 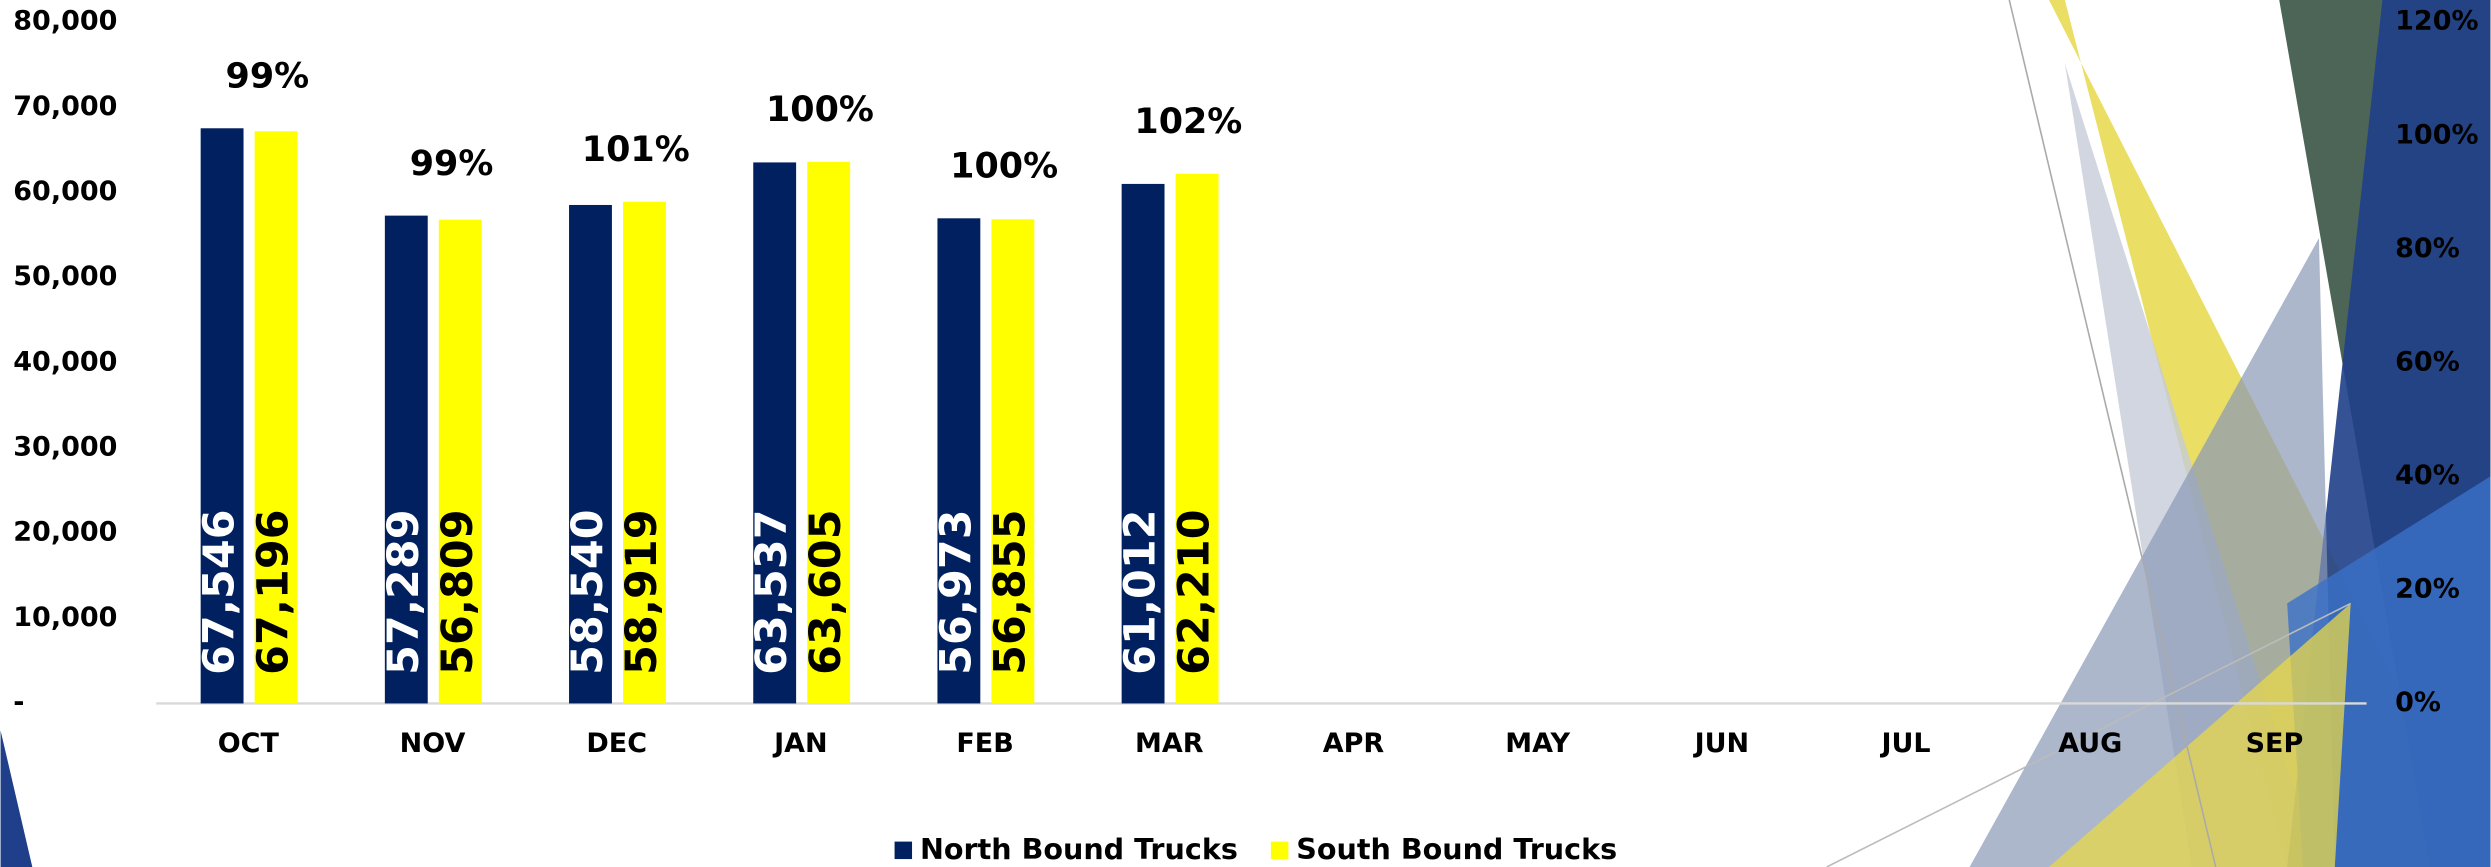 I want to click on y2-tick-label: 20%, so click(x=2427, y=588).